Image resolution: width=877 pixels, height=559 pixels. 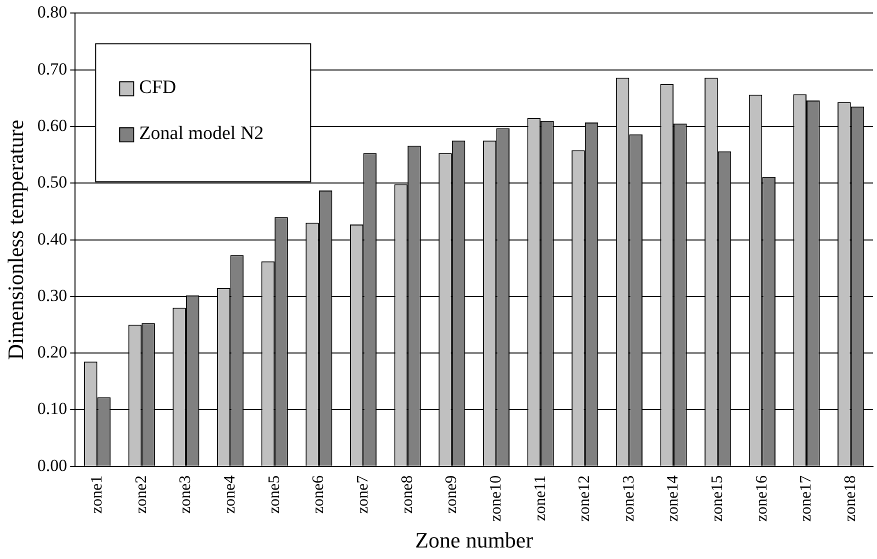 I want to click on x-tick-label: zone5, so click(x=274, y=494).